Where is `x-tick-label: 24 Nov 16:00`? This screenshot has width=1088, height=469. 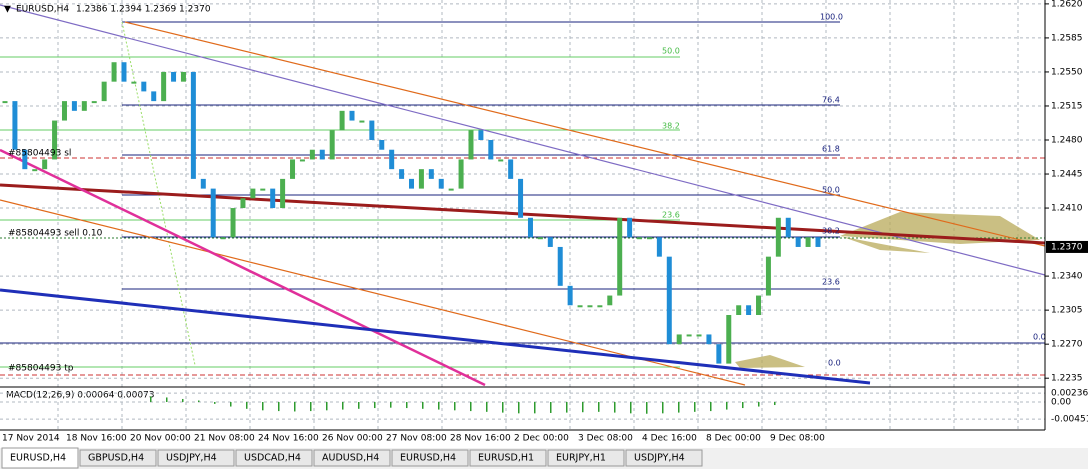 x-tick-label: 24 Nov 16:00 is located at coordinates (288, 439).